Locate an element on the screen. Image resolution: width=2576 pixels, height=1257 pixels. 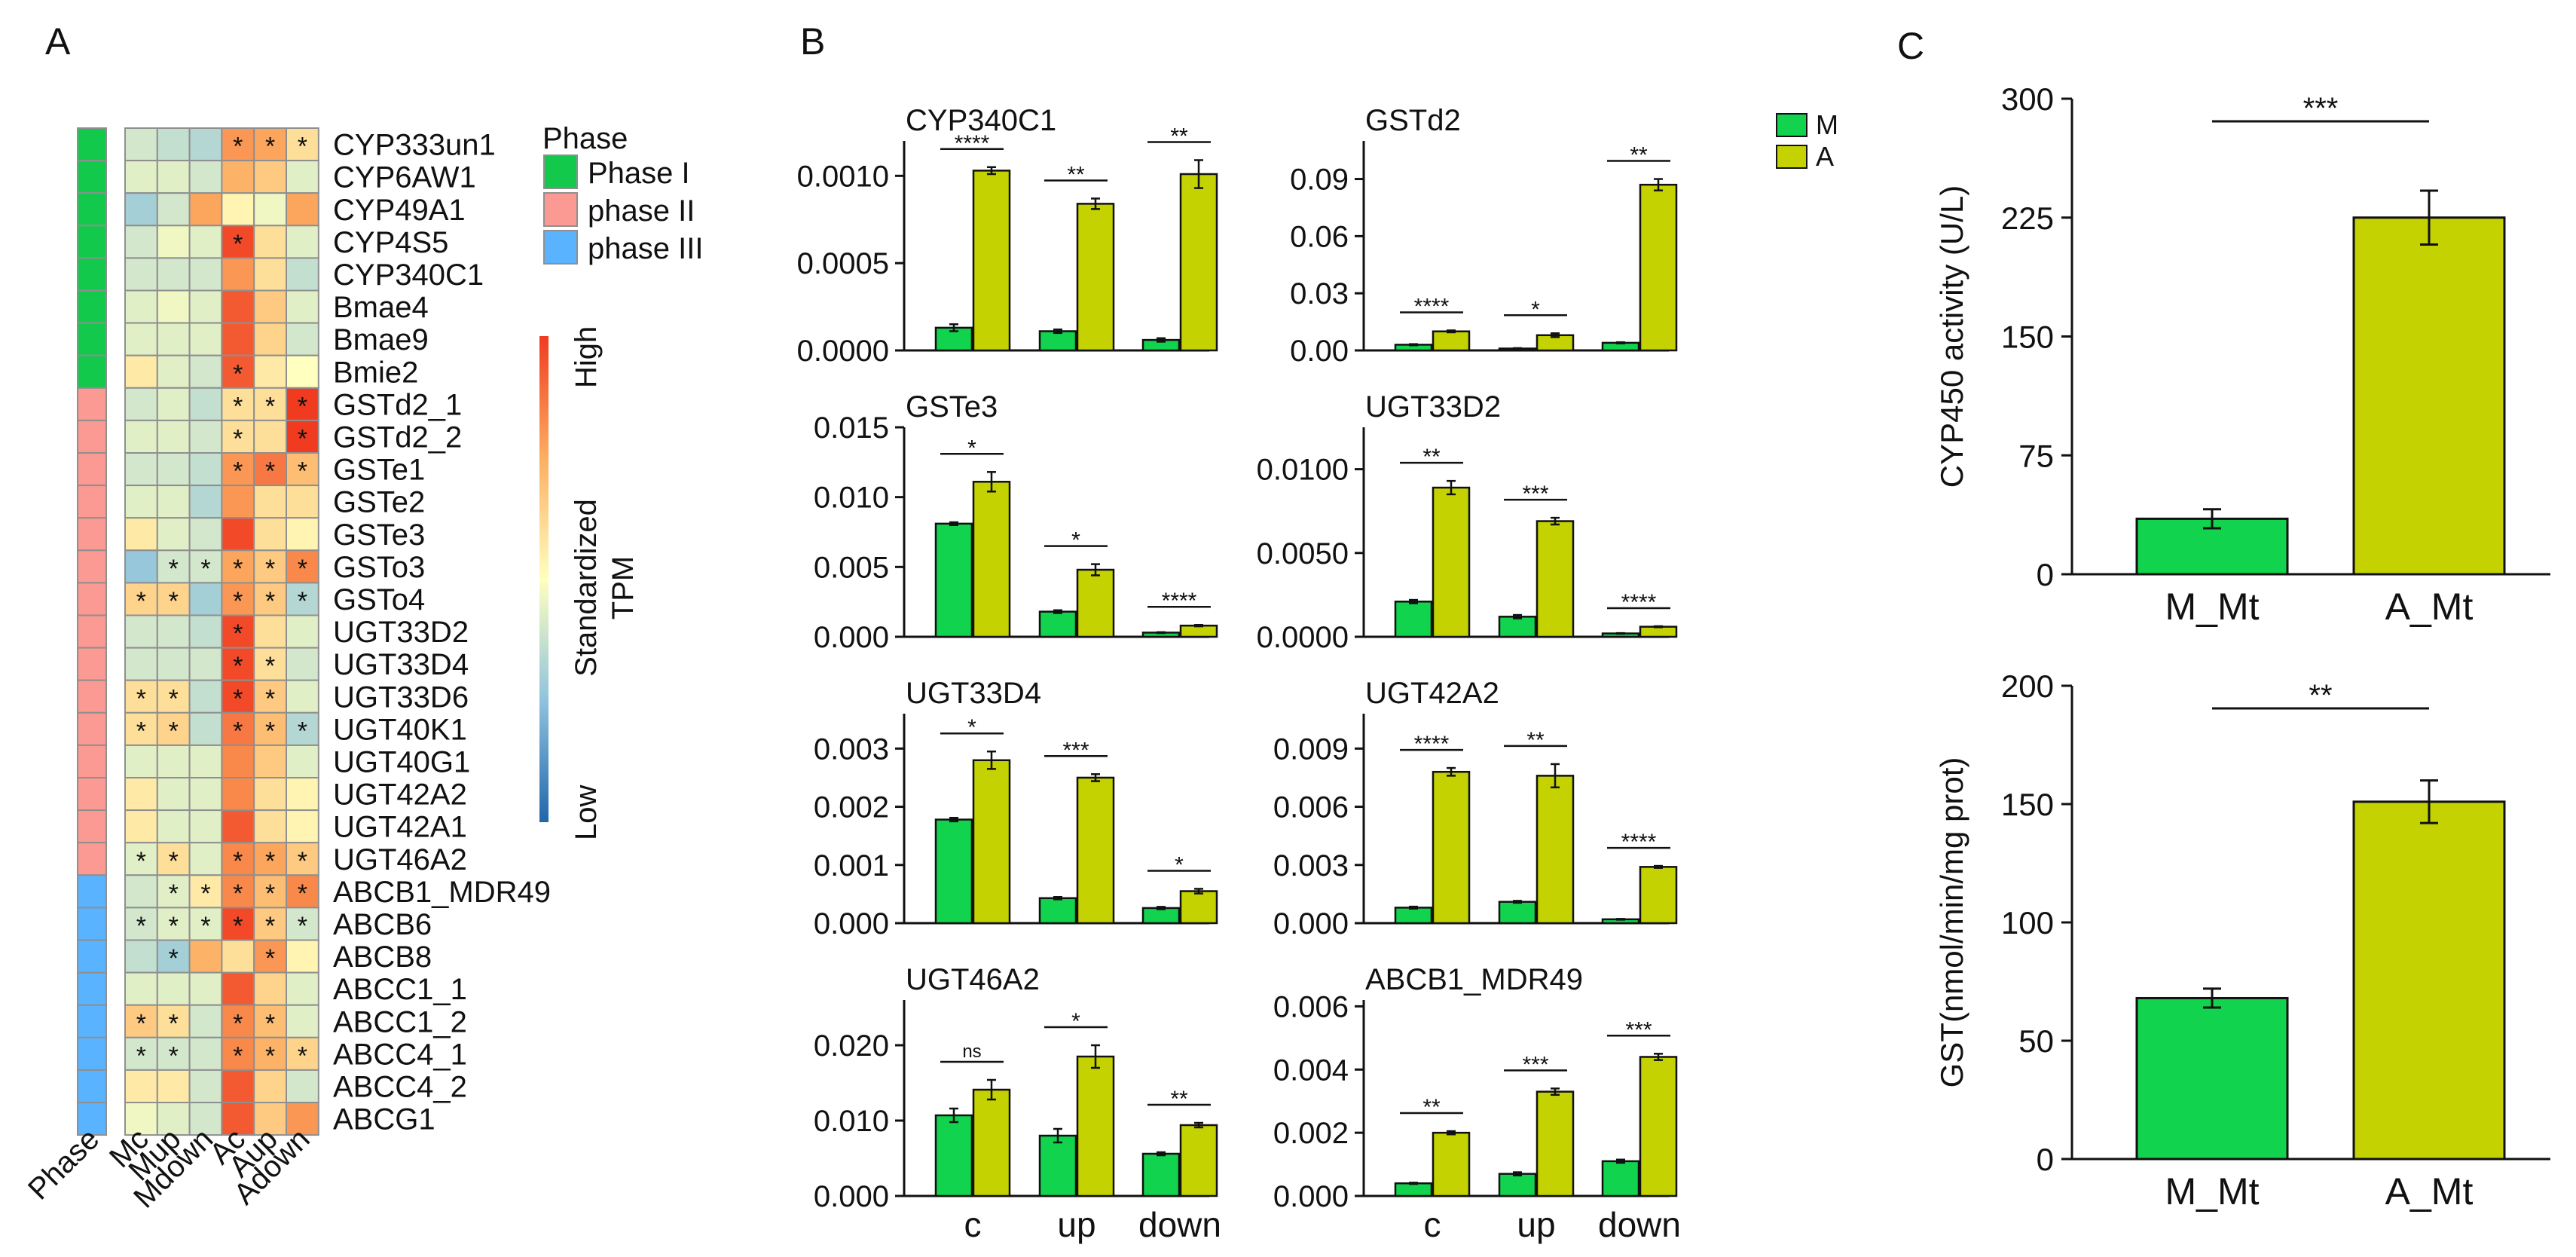
heatmap-cell-ugt33d6-aup is located at coordinates (270, 696).